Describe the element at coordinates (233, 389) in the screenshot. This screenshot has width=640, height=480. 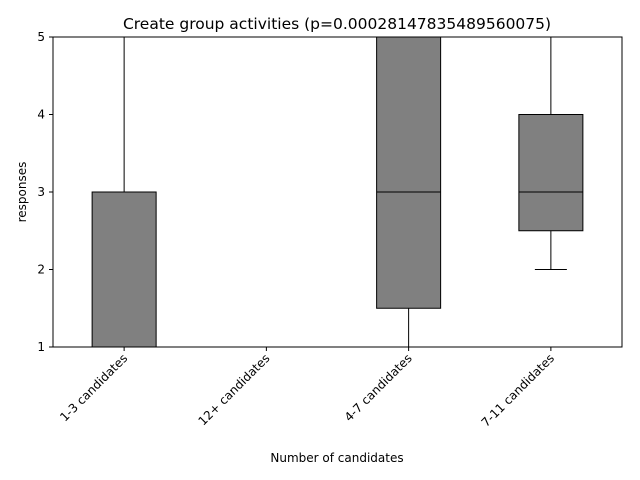
I see `x-tick-label: 12+ candidates` at that location.